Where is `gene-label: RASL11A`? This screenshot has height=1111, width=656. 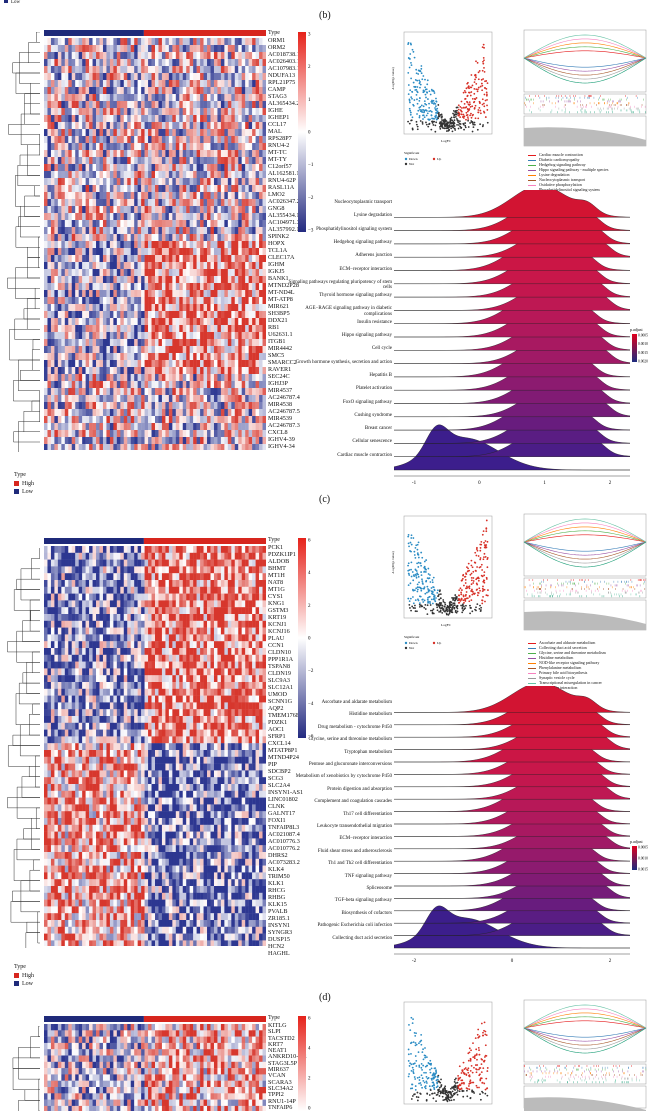
gene-label: RASL11A is located at coordinates (281, 187).